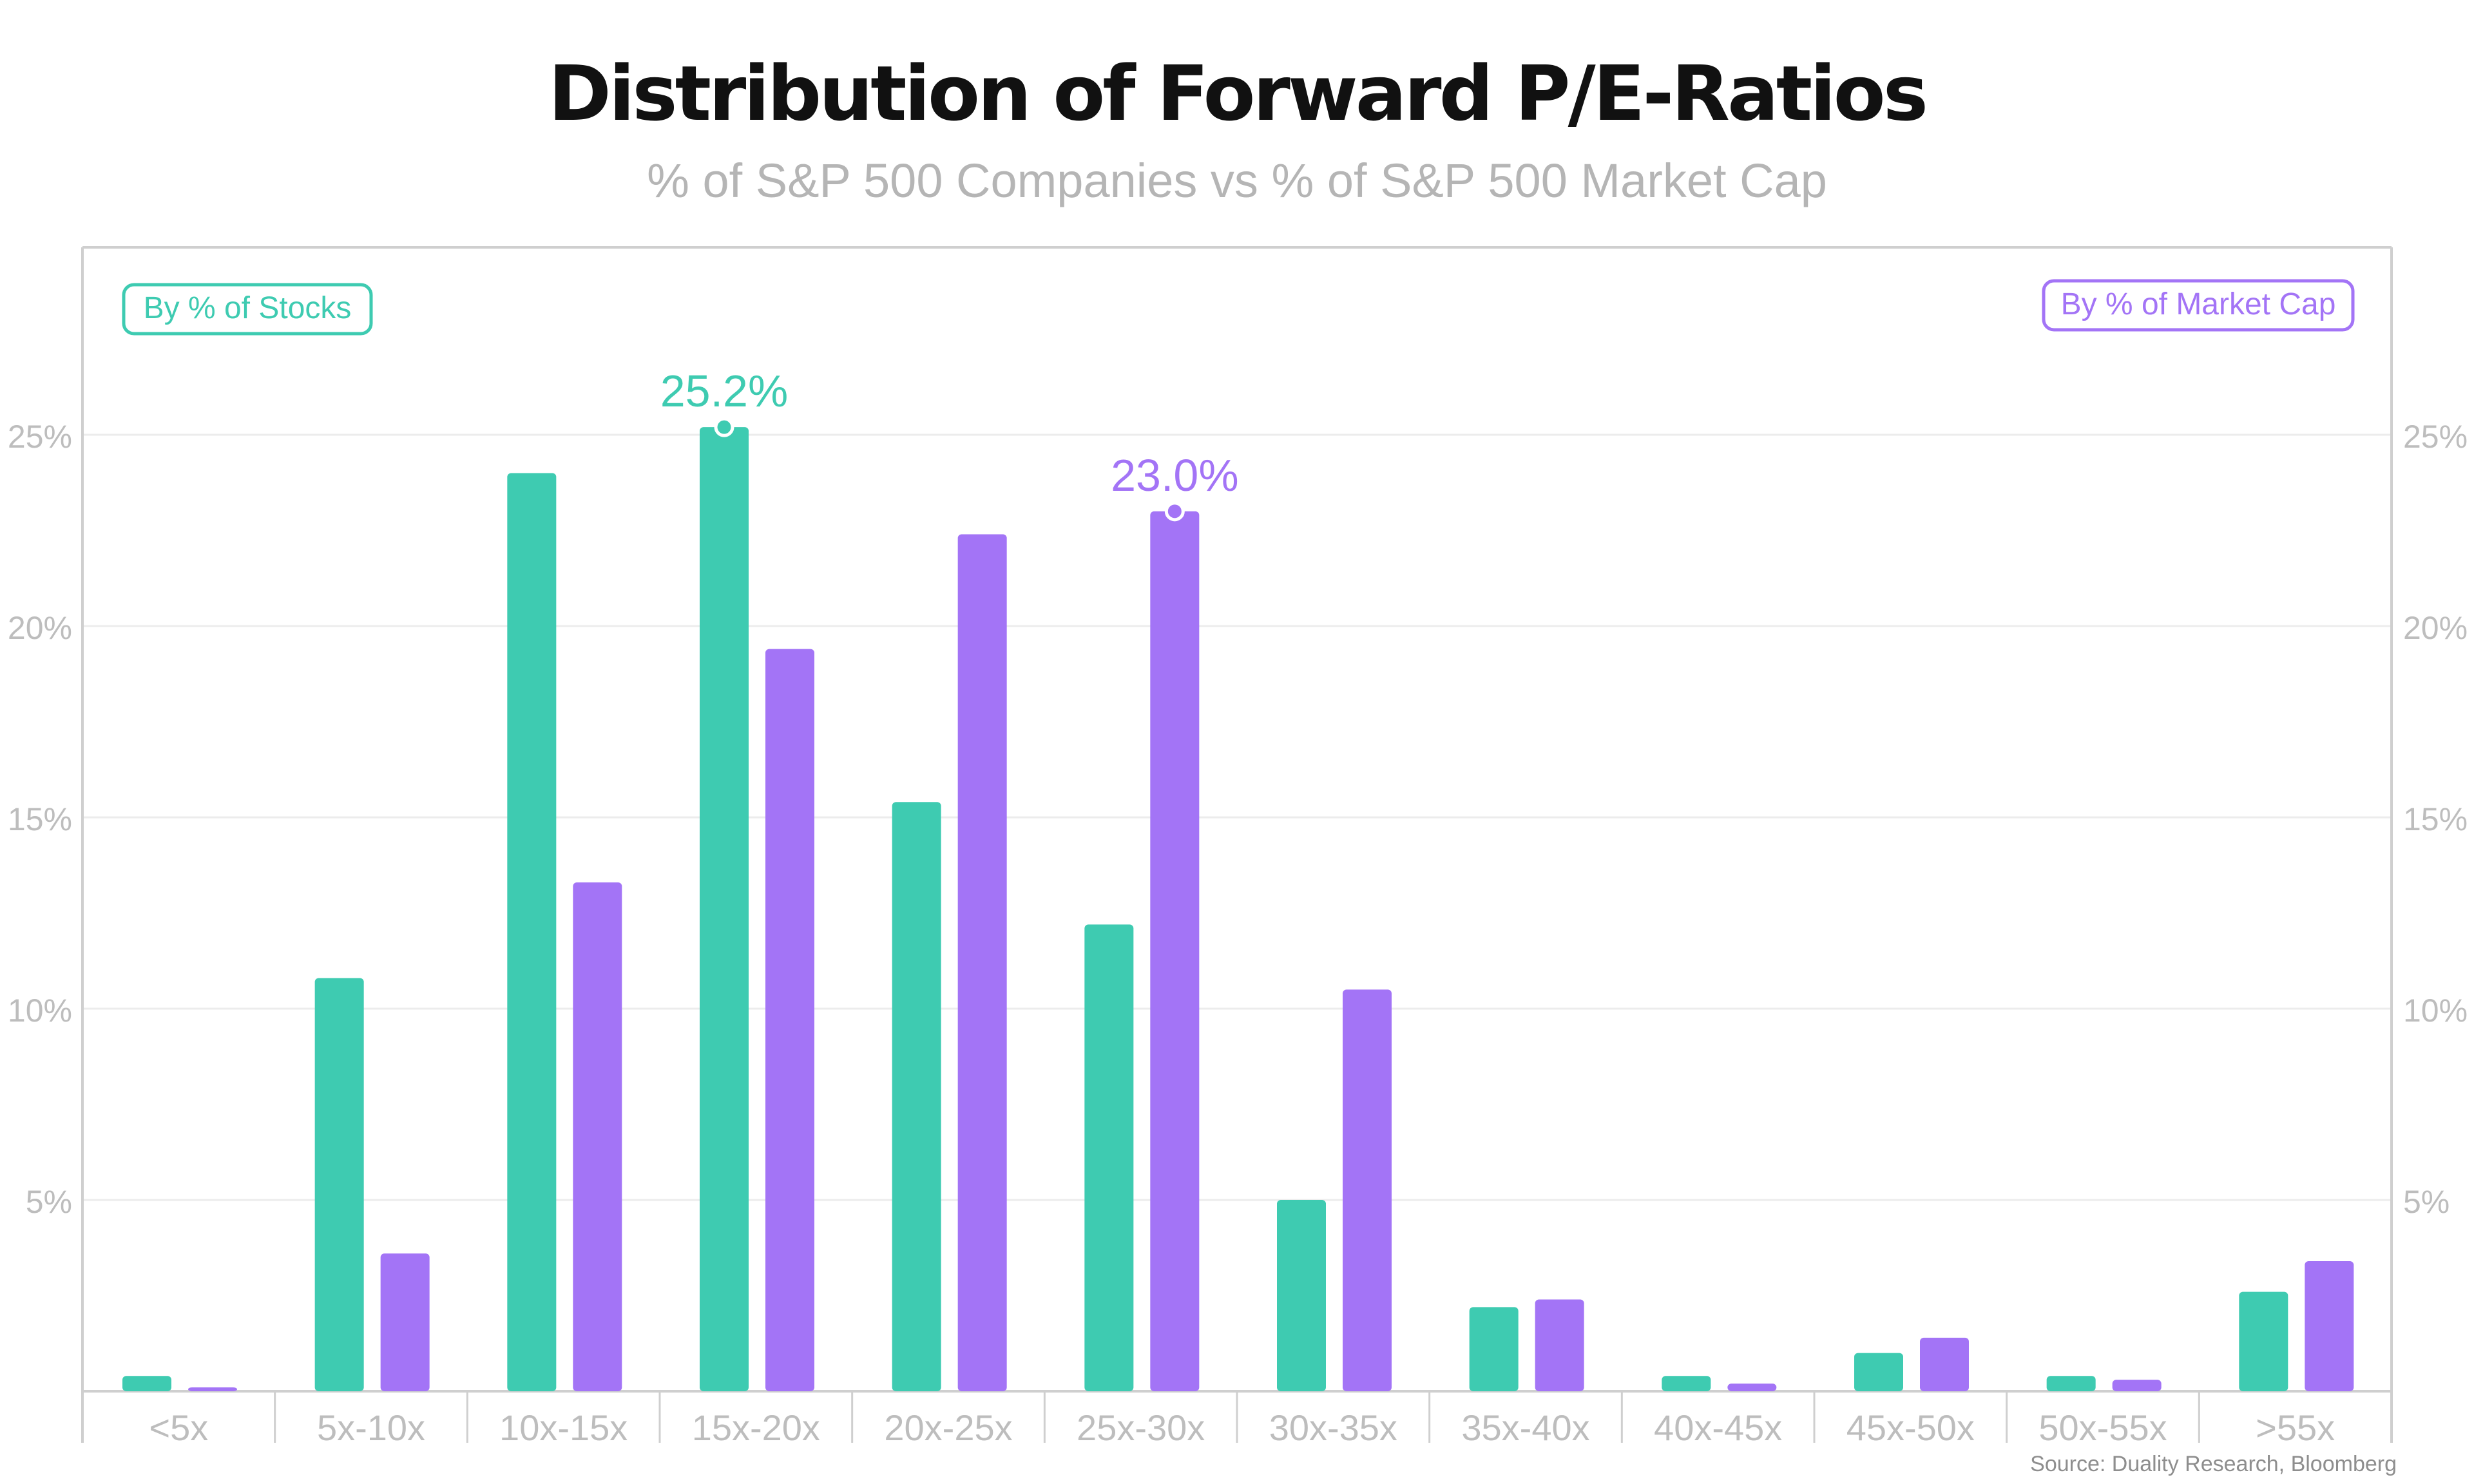  What do you see at coordinates (40, 819) in the screenshot?
I see `y-tick-label-left: 15%` at bounding box center [40, 819].